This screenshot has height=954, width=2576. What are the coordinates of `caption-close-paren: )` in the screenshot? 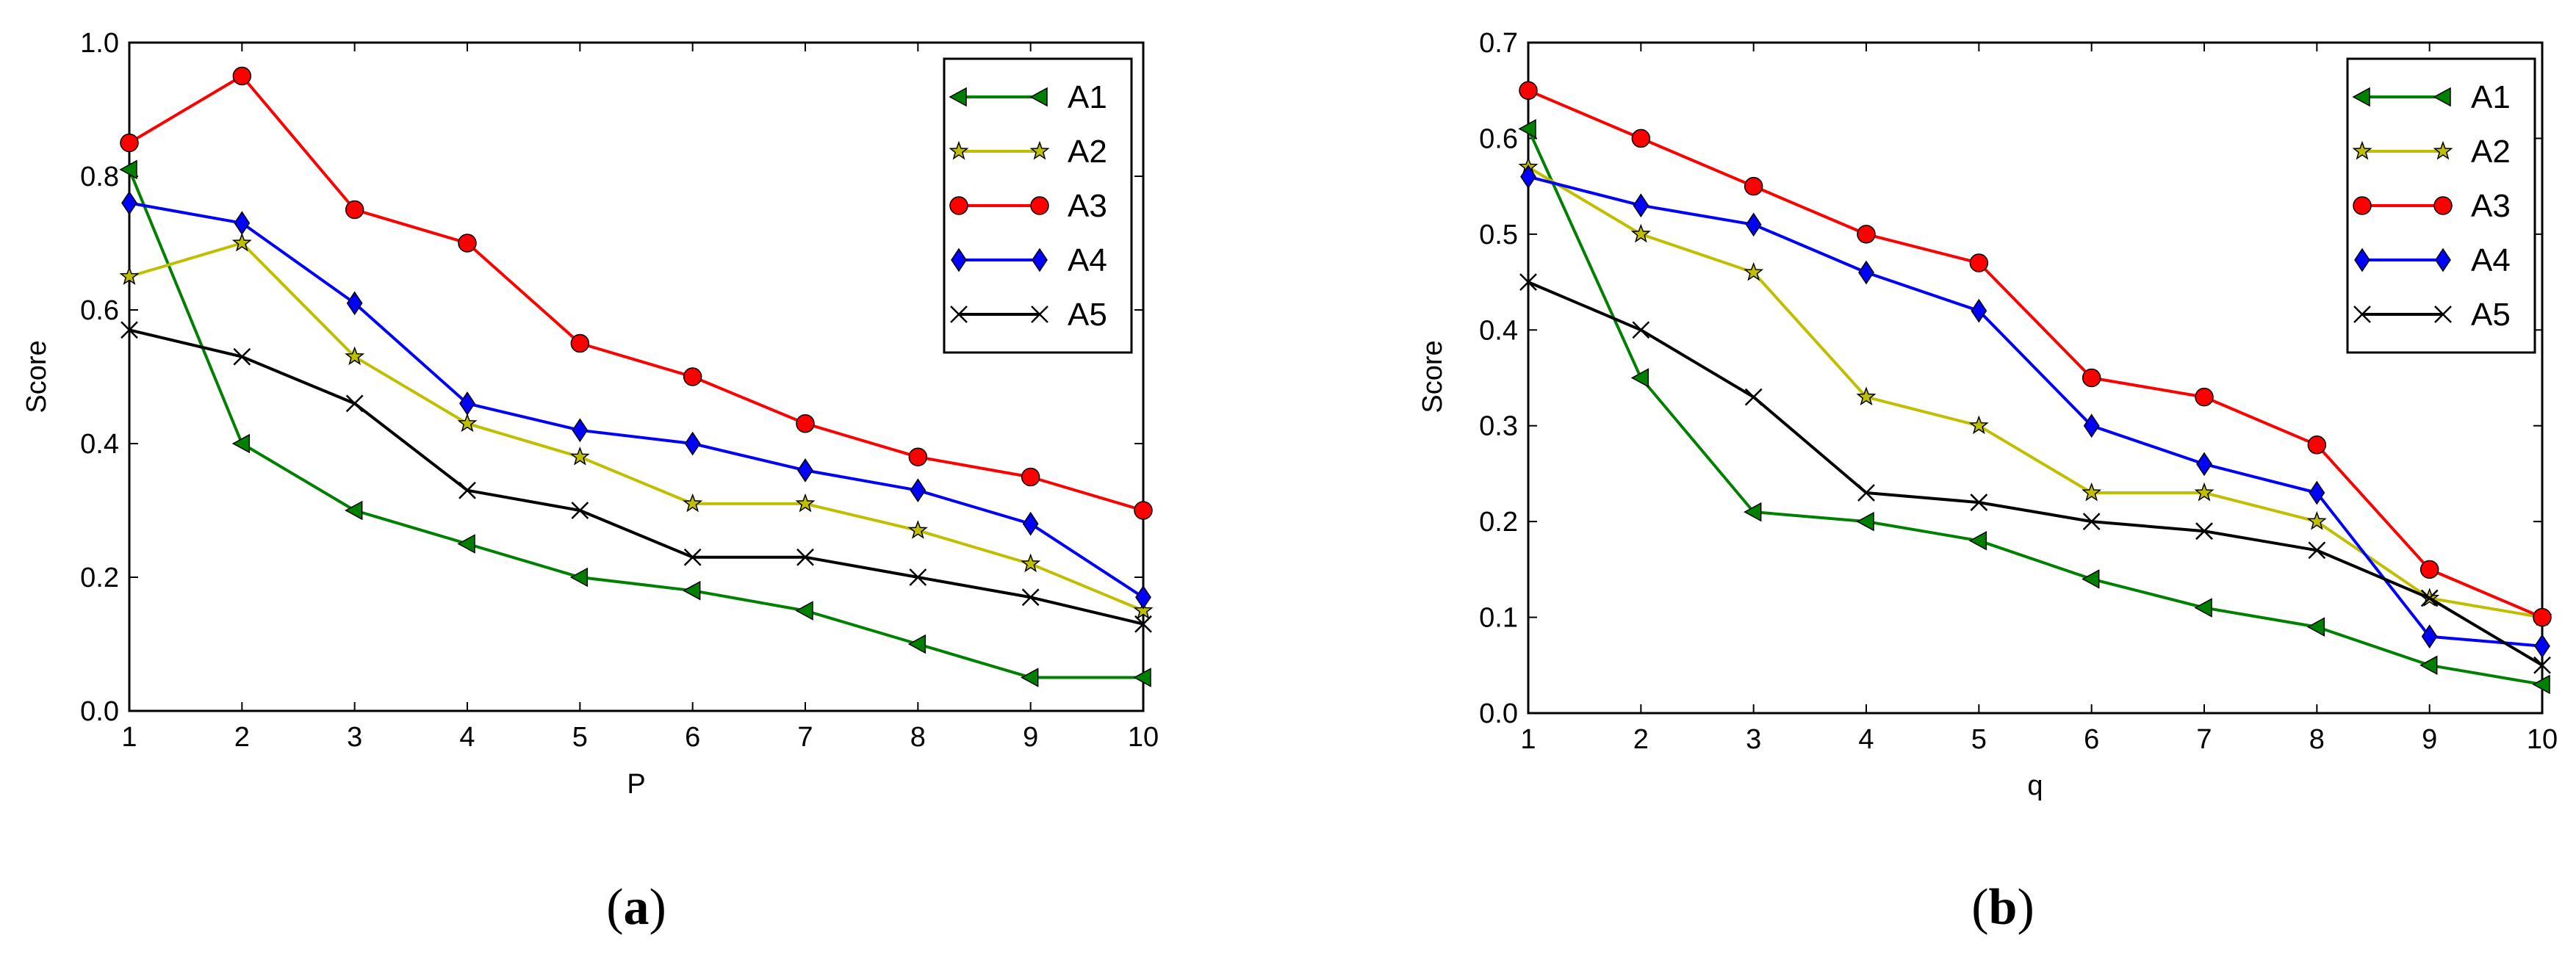 It's located at (2025, 907).